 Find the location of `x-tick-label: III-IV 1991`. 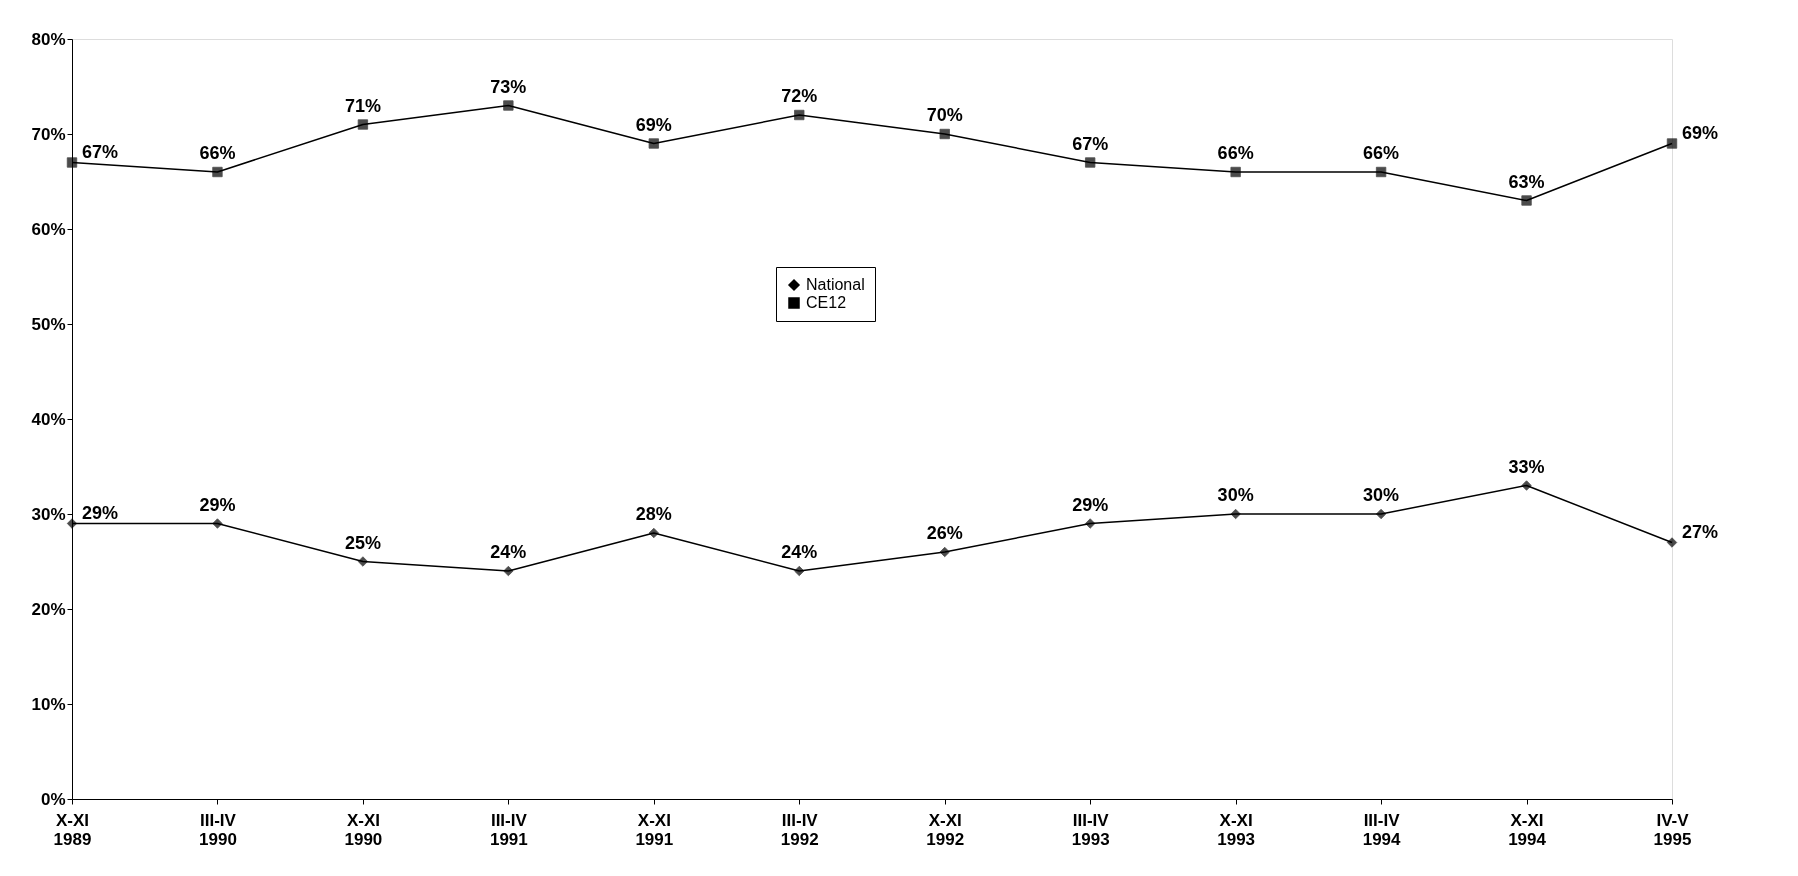

x-tick-label: III-IV 1991 is located at coordinates (508, 829).